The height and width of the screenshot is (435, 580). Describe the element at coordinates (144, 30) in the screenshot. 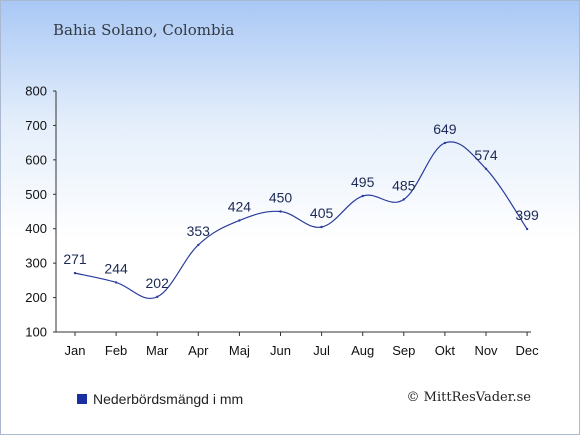

I see `chart-title: Bahia Solano, Colombia` at that location.